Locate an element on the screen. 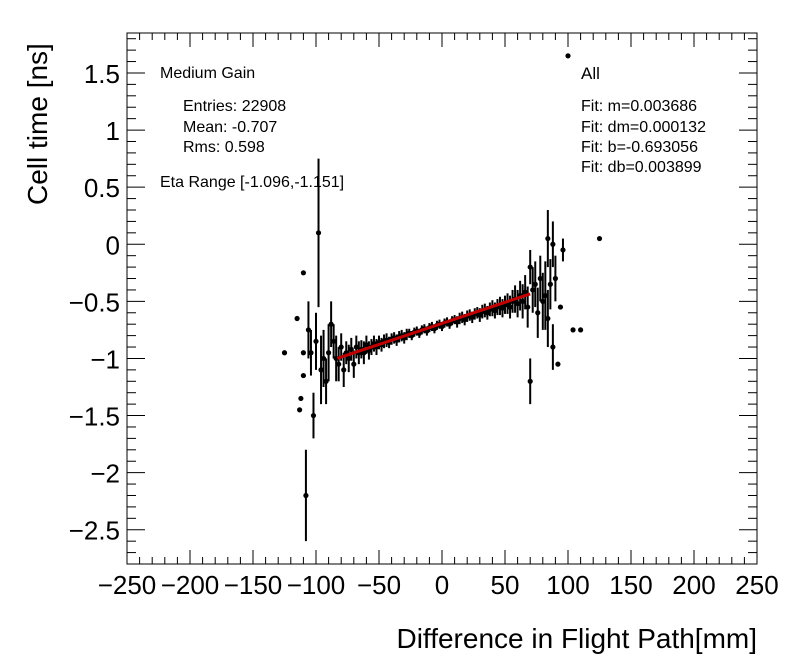 This screenshot has height=672, width=796. y-tick-label: 1 is located at coordinates (113, 131).